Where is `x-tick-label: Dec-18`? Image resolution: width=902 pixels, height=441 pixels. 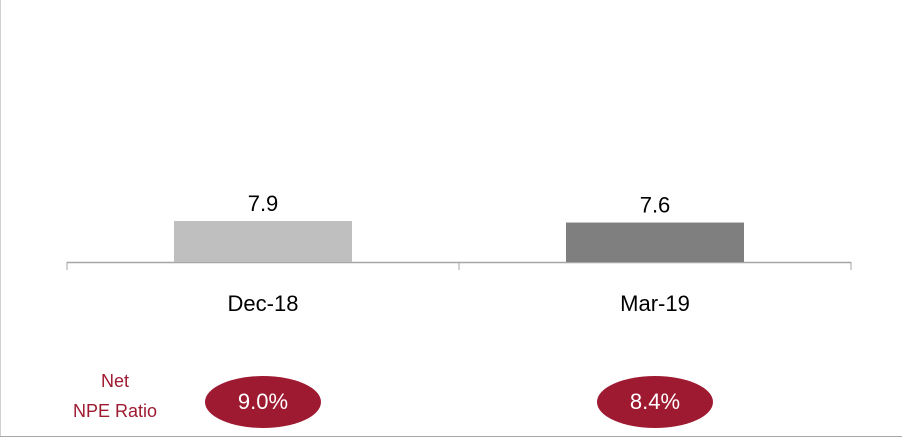
x-tick-label: Dec-18 is located at coordinates (263, 303).